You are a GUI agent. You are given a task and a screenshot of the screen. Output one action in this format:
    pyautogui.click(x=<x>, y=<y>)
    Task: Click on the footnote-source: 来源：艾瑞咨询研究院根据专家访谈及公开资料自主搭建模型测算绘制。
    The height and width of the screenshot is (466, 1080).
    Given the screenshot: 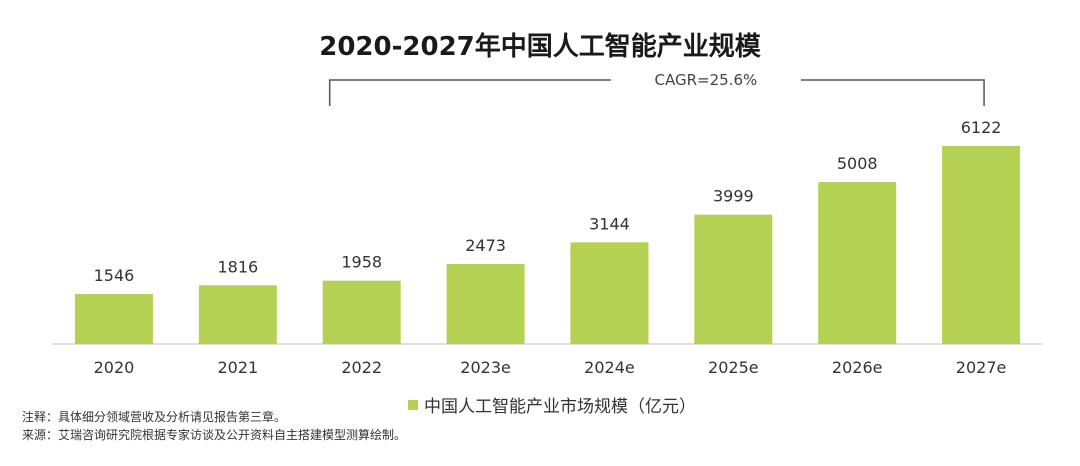 What is the action you would take?
    pyautogui.click(x=214, y=435)
    